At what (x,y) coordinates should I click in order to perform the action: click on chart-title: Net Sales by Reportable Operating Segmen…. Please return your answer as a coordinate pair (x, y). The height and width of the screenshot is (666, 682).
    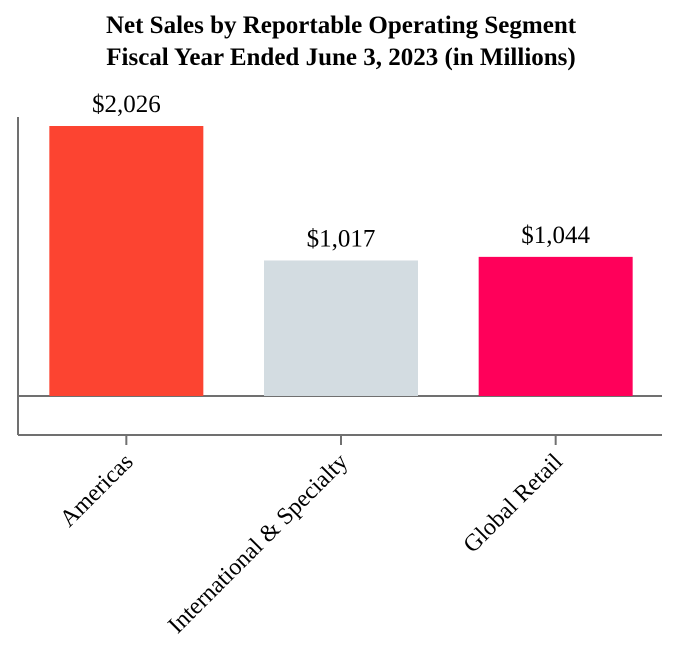
    Looking at the image, I should click on (341, 42).